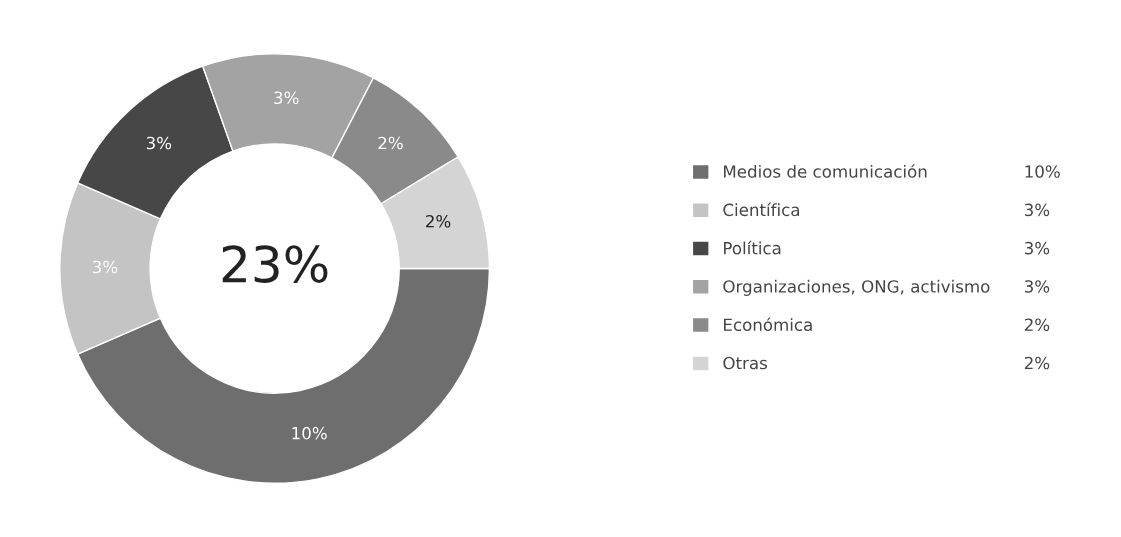 The width and height of the screenshot is (1121, 537). Describe the element at coordinates (309, 433) in the screenshot. I see `data-label: 10%` at that location.